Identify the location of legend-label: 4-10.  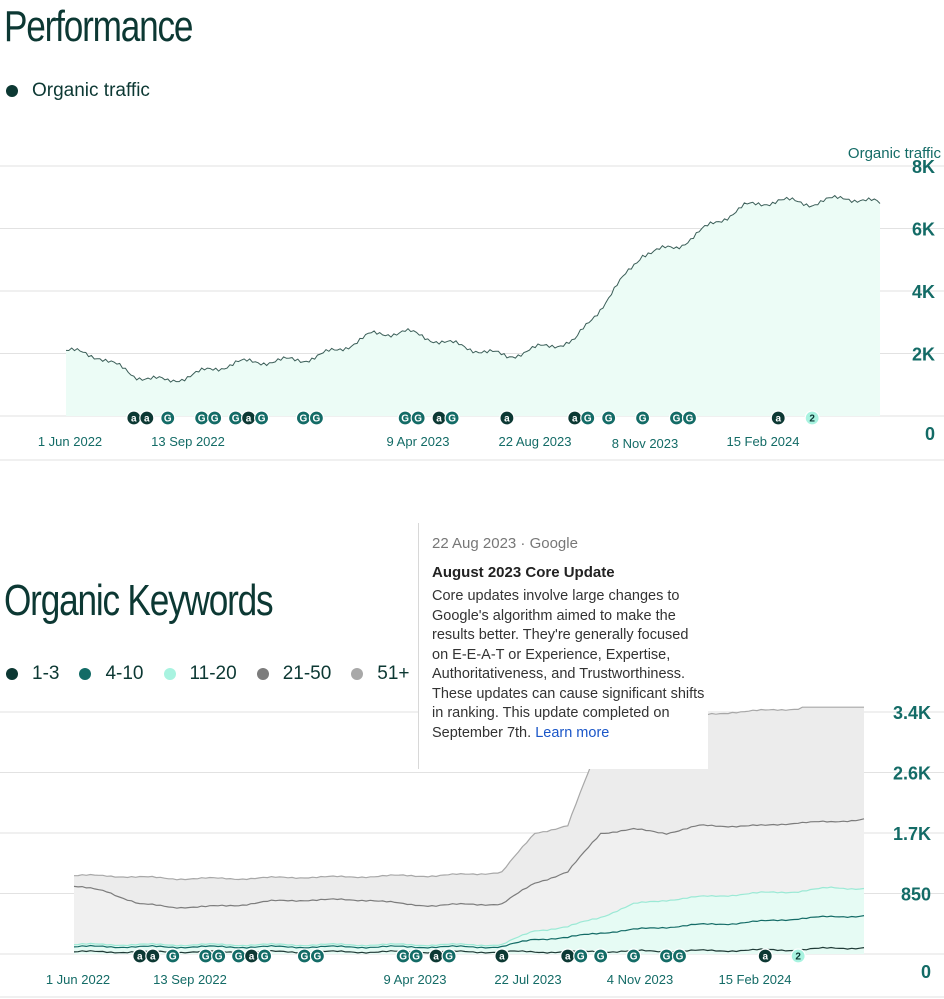
(124, 673).